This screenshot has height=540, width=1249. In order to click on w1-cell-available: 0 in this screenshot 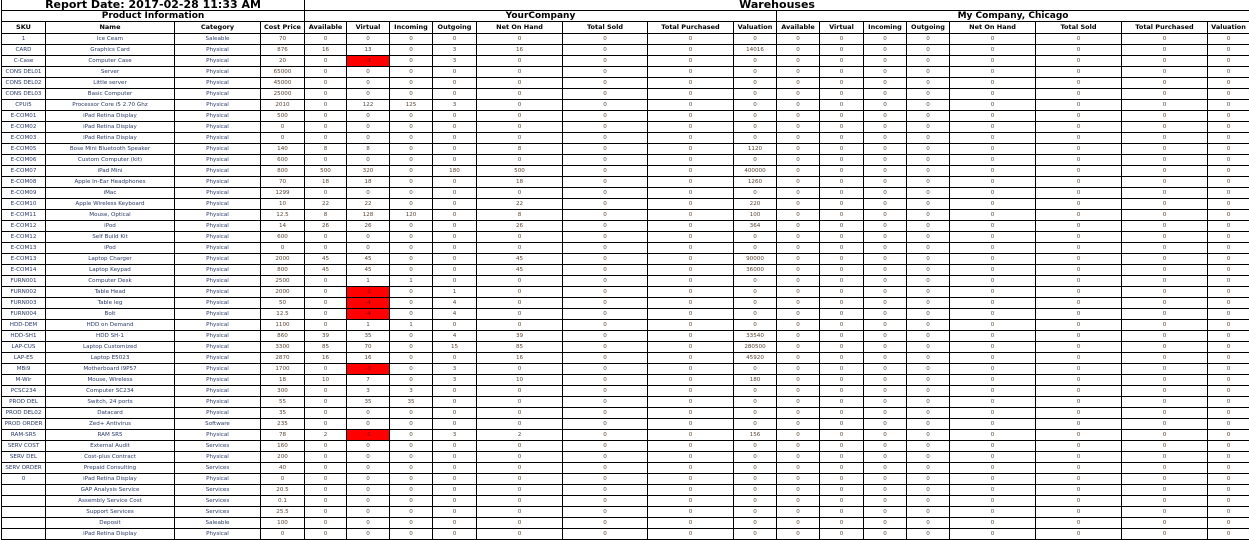, I will do `click(326, 138)`.